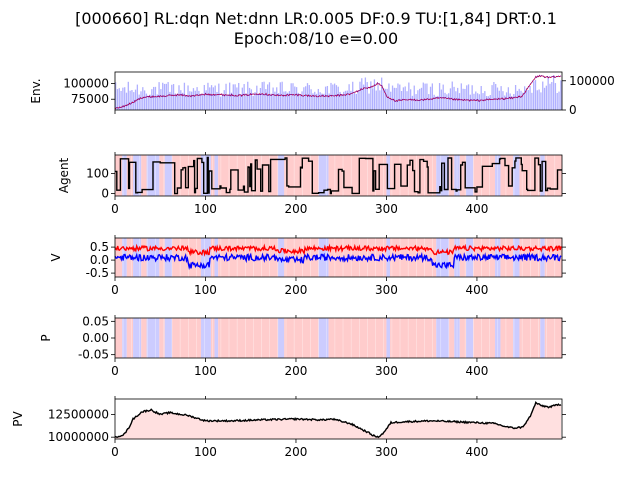  I want to click on v-xtick-label: 400, so click(476, 290).